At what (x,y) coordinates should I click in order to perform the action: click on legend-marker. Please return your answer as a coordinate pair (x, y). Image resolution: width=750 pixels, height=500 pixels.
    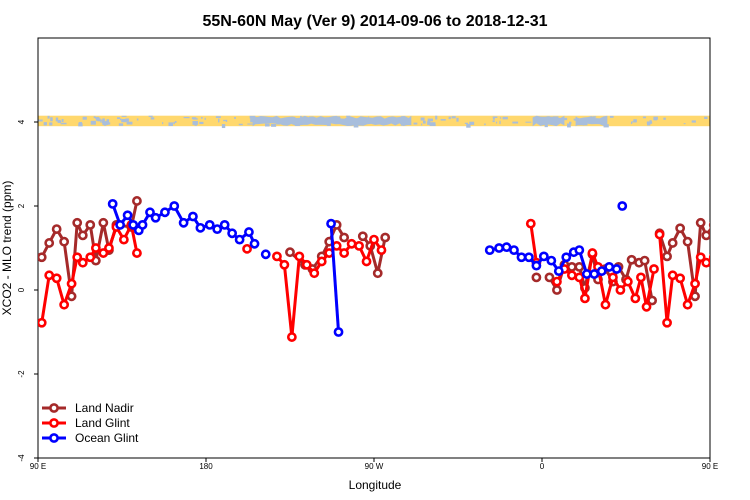
    Looking at the image, I should click on (54, 438).